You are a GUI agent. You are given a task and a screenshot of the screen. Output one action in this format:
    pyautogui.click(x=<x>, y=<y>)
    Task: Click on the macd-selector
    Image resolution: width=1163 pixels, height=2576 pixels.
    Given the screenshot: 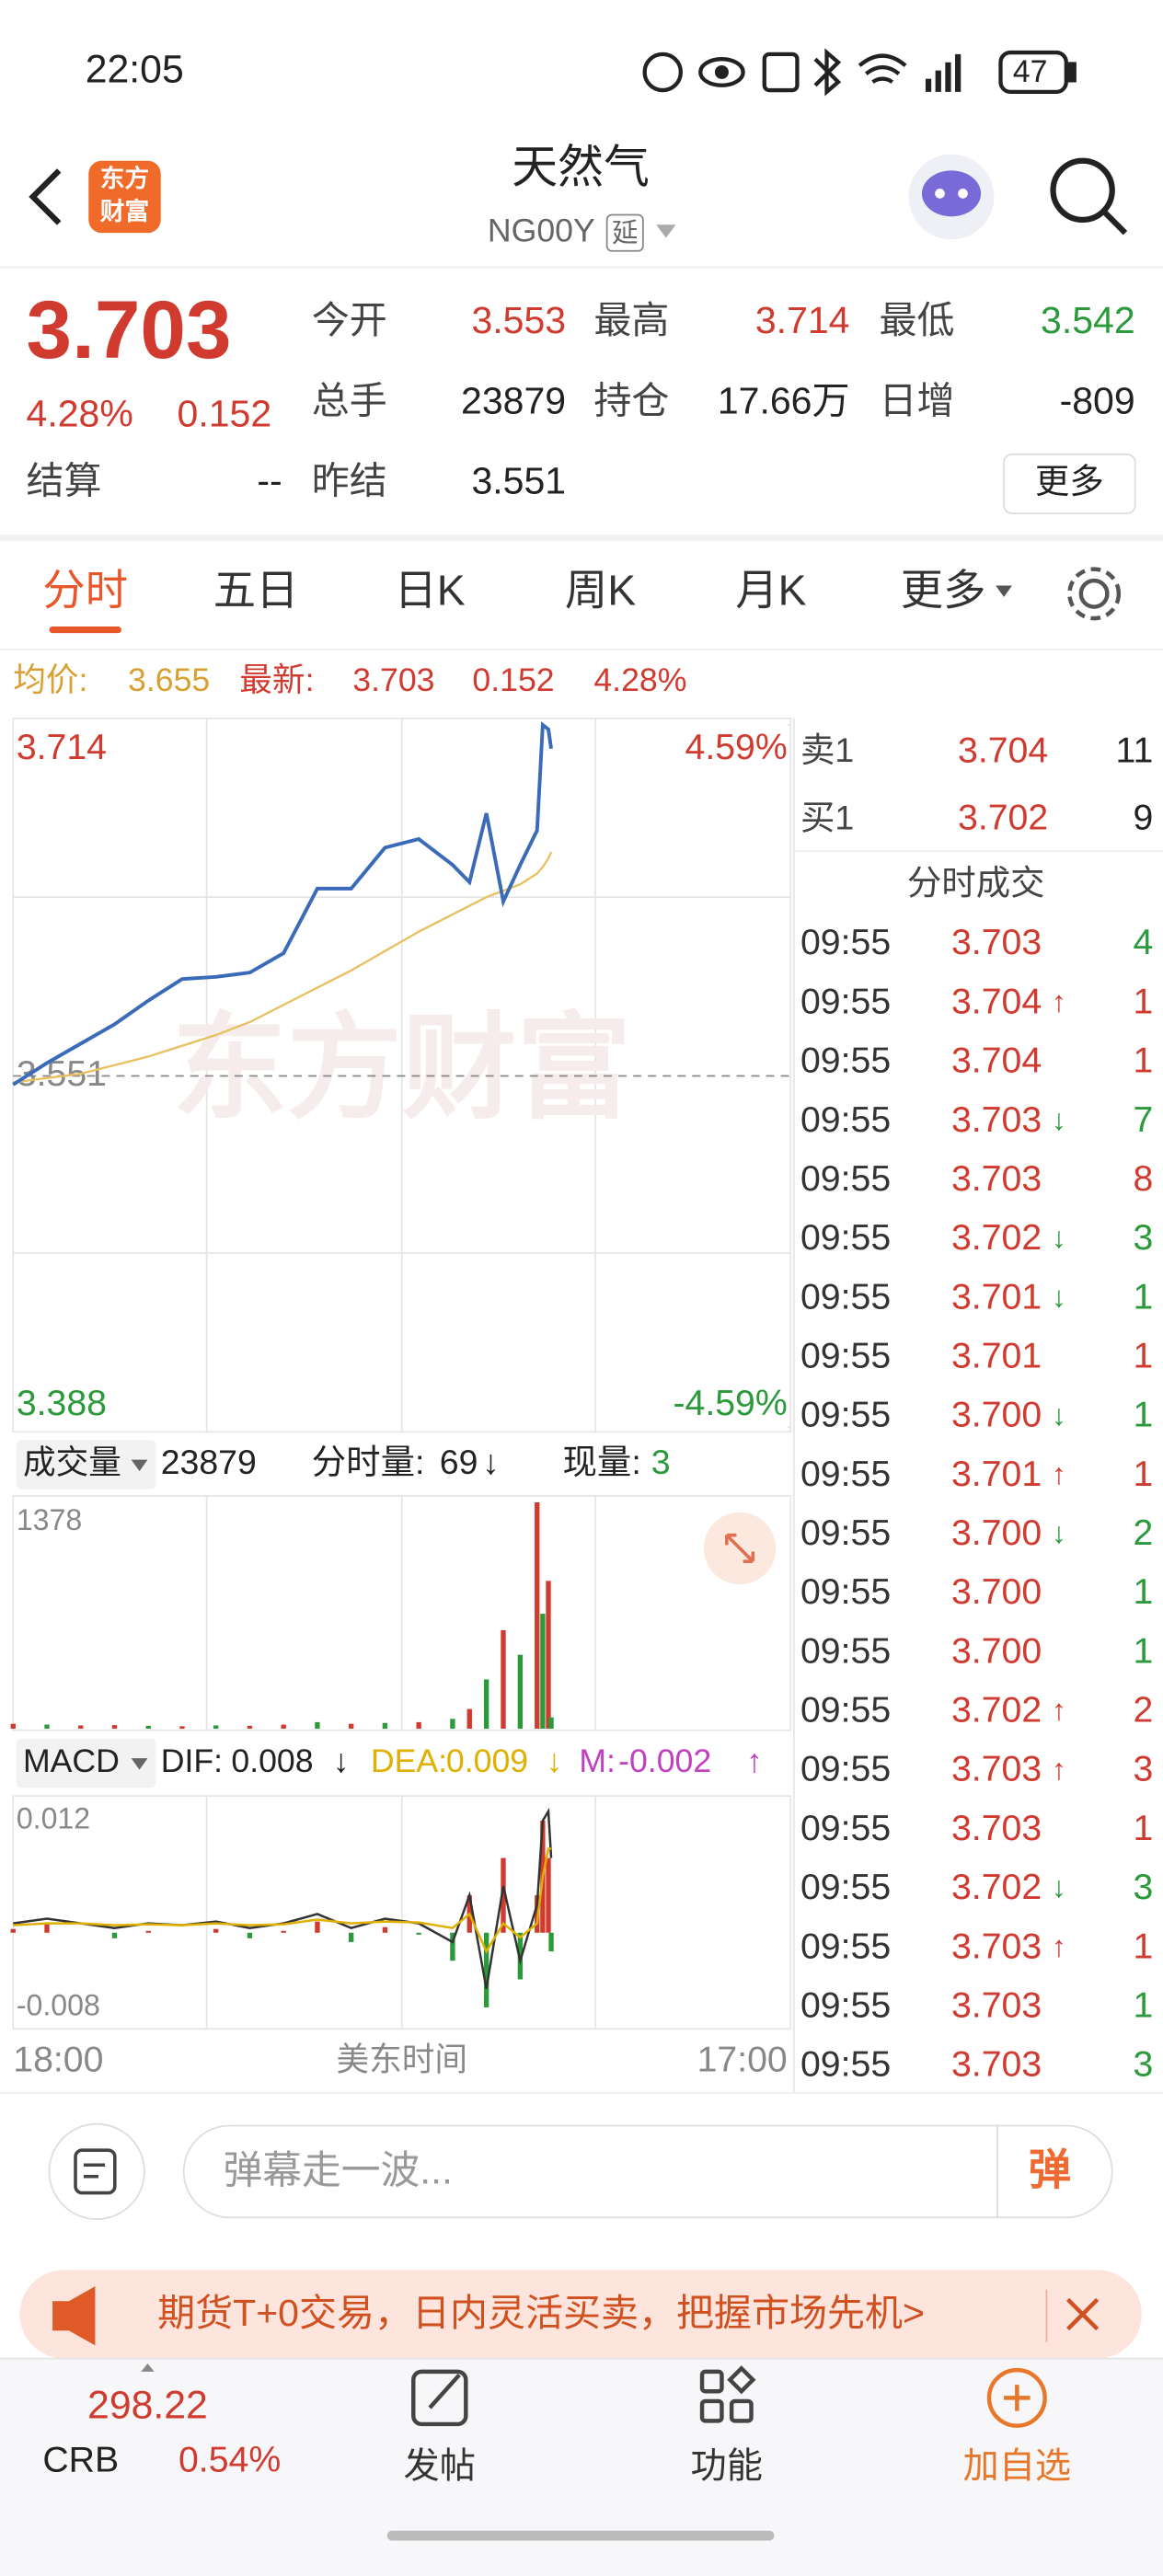 What is the action you would take?
    pyautogui.click(x=86, y=1763)
    